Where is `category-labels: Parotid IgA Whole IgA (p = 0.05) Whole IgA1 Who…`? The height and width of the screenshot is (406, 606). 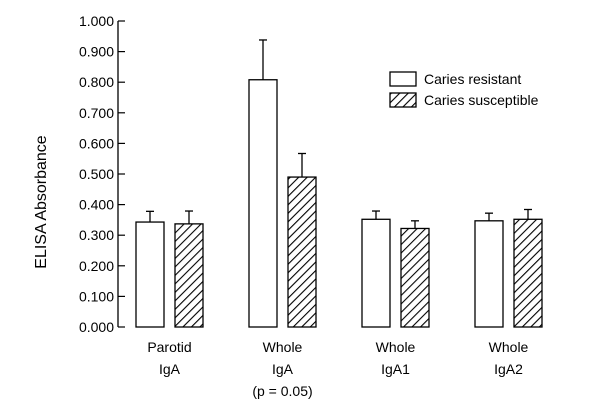
category-labels: Parotid IgA Whole IgA (p = 0.05) Whole IgA1 Who… is located at coordinates (337, 369).